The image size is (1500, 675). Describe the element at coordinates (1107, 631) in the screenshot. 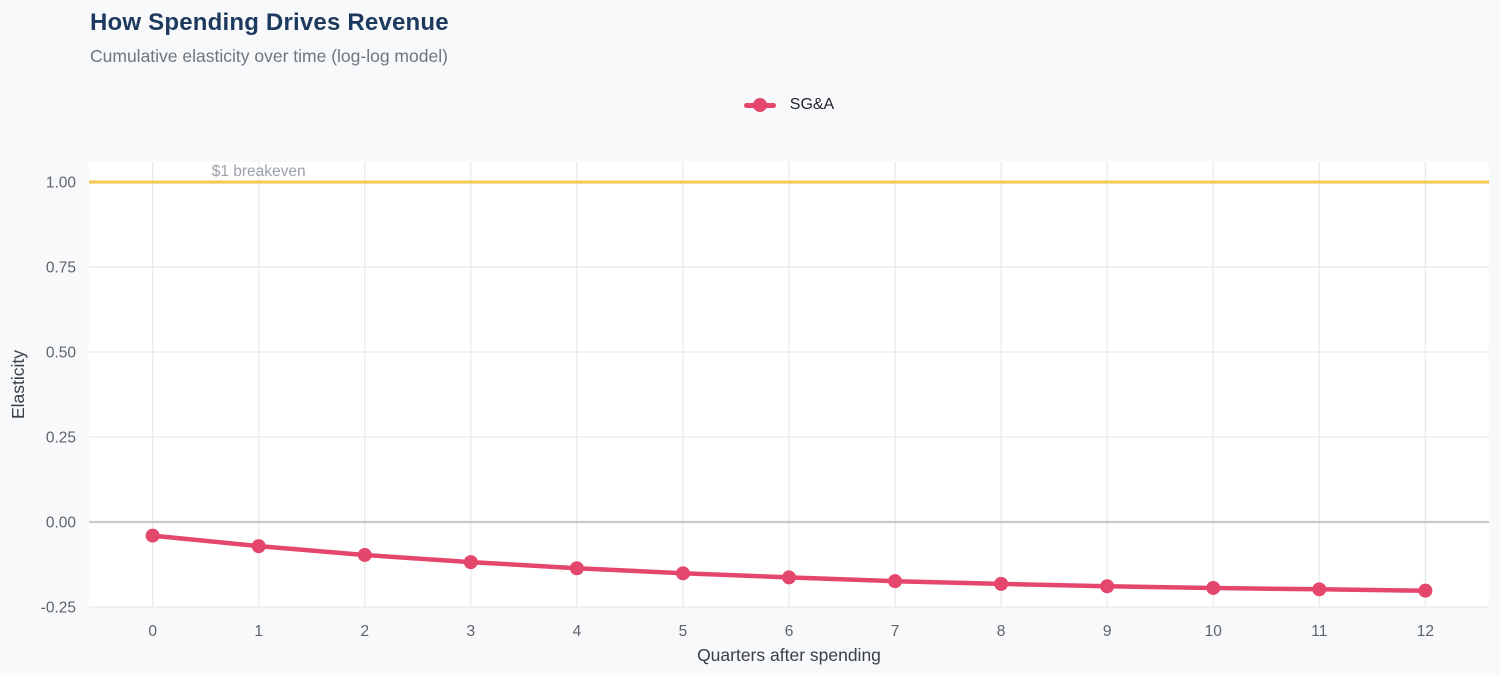

I see `x-tick-label: 9` at that location.